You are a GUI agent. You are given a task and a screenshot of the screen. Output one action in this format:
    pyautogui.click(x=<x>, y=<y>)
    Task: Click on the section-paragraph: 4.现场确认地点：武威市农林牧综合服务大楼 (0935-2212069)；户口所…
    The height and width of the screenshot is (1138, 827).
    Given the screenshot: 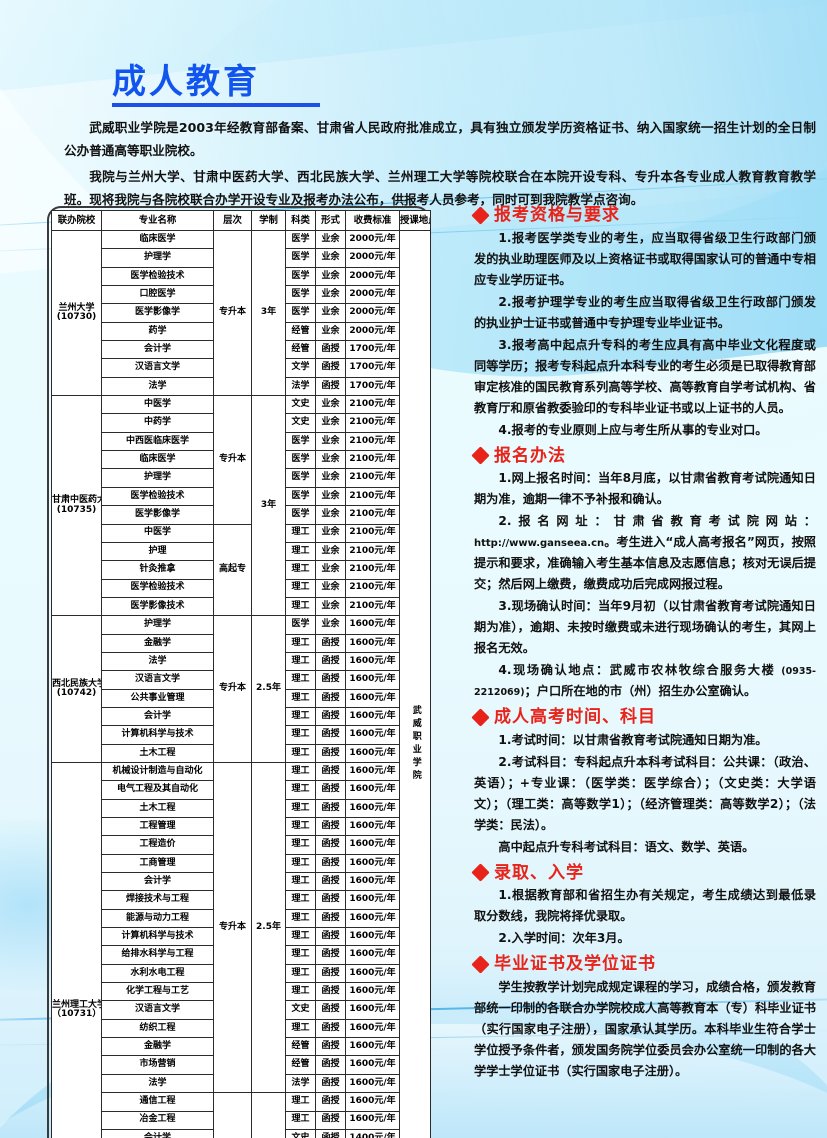 What is the action you would take?
    pyautogui.click(x=645, y=681)
    